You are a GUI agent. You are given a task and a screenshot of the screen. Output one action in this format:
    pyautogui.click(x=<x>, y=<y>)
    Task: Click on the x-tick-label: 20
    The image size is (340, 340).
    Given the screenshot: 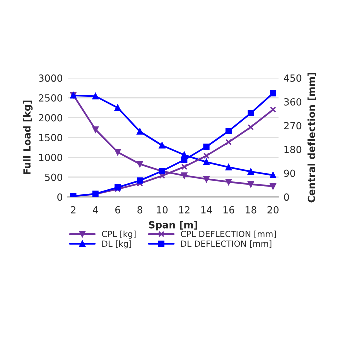 What is the action you would take?
    pyautogui.click(x=273, y=210)
    